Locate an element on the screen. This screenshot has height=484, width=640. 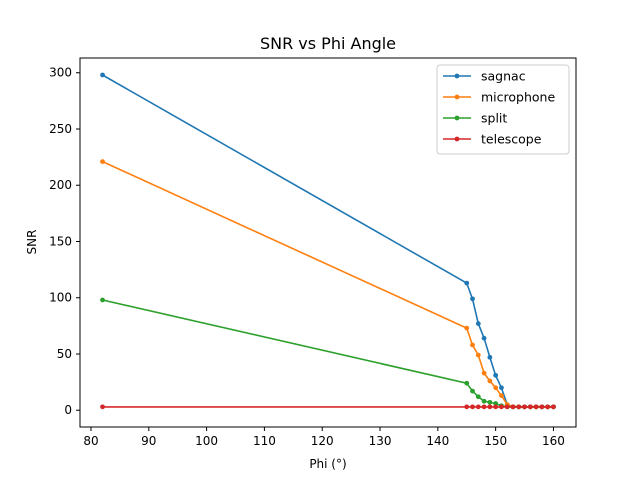
x-tick-label: 150 is located at coordinates (495, 441).